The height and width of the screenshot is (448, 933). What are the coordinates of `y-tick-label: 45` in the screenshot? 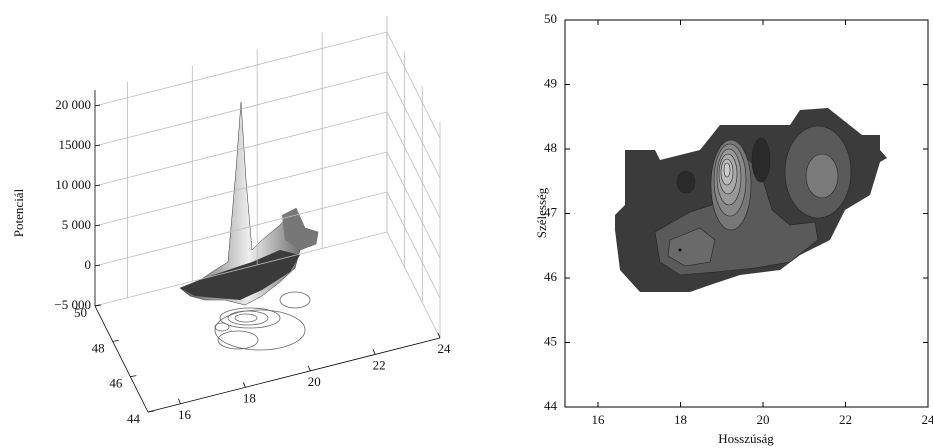 It's located at (550, 340).